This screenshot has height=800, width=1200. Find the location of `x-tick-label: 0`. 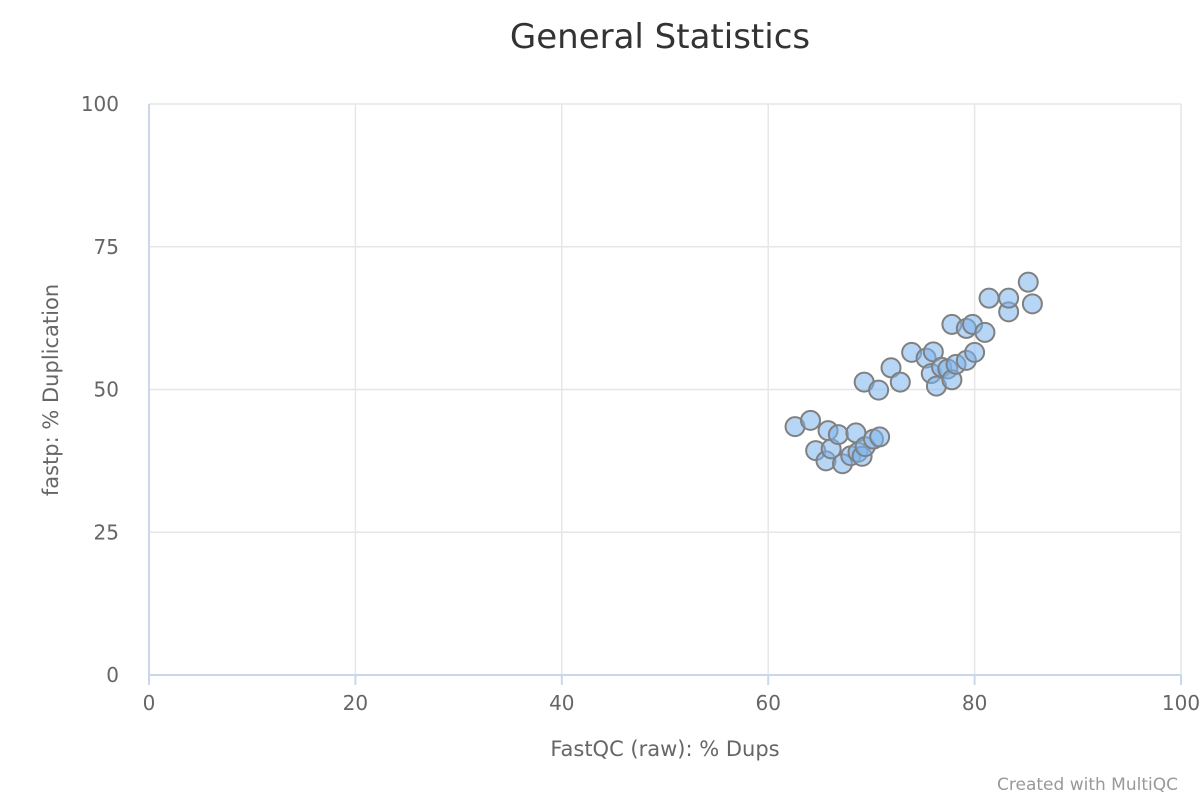

x-tick-label: 0 is located at coordinates (149, 703).